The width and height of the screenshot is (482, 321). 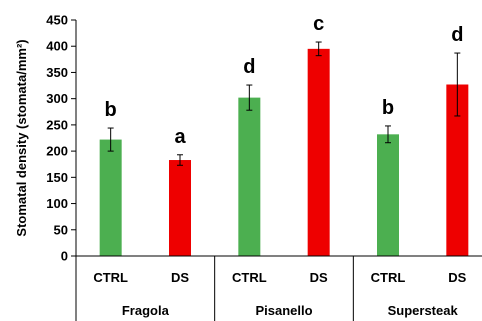 I want to click on group-label: Pisanello, so click(x=283, y=310).